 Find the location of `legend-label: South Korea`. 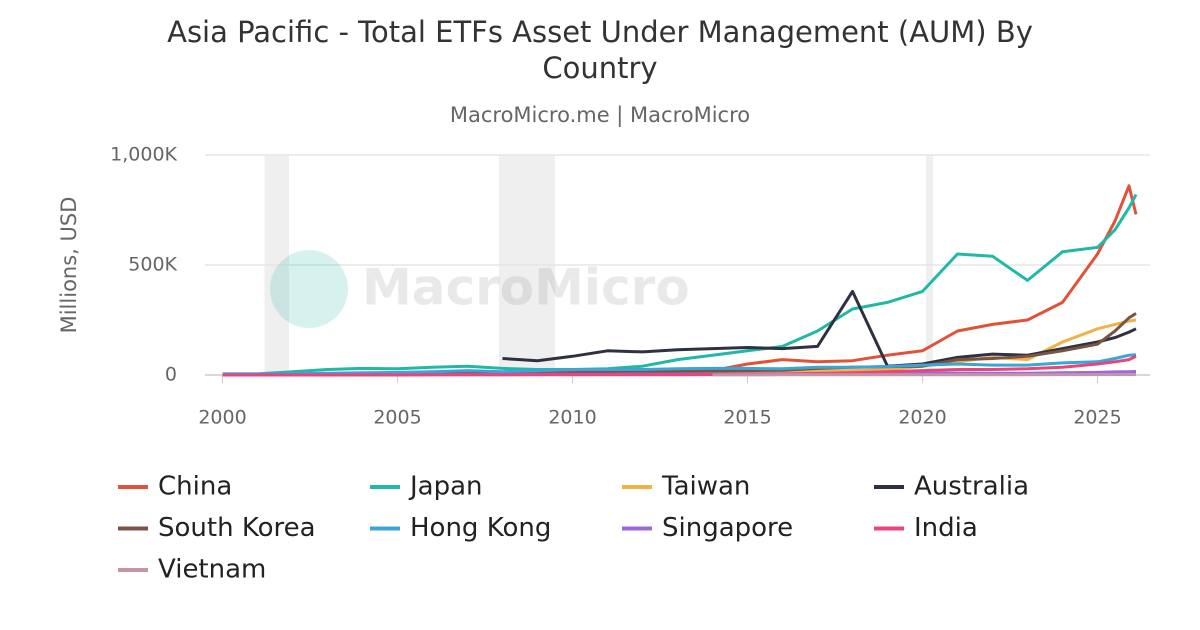

legend-label: South Korea is located at coordinates (237, 528).